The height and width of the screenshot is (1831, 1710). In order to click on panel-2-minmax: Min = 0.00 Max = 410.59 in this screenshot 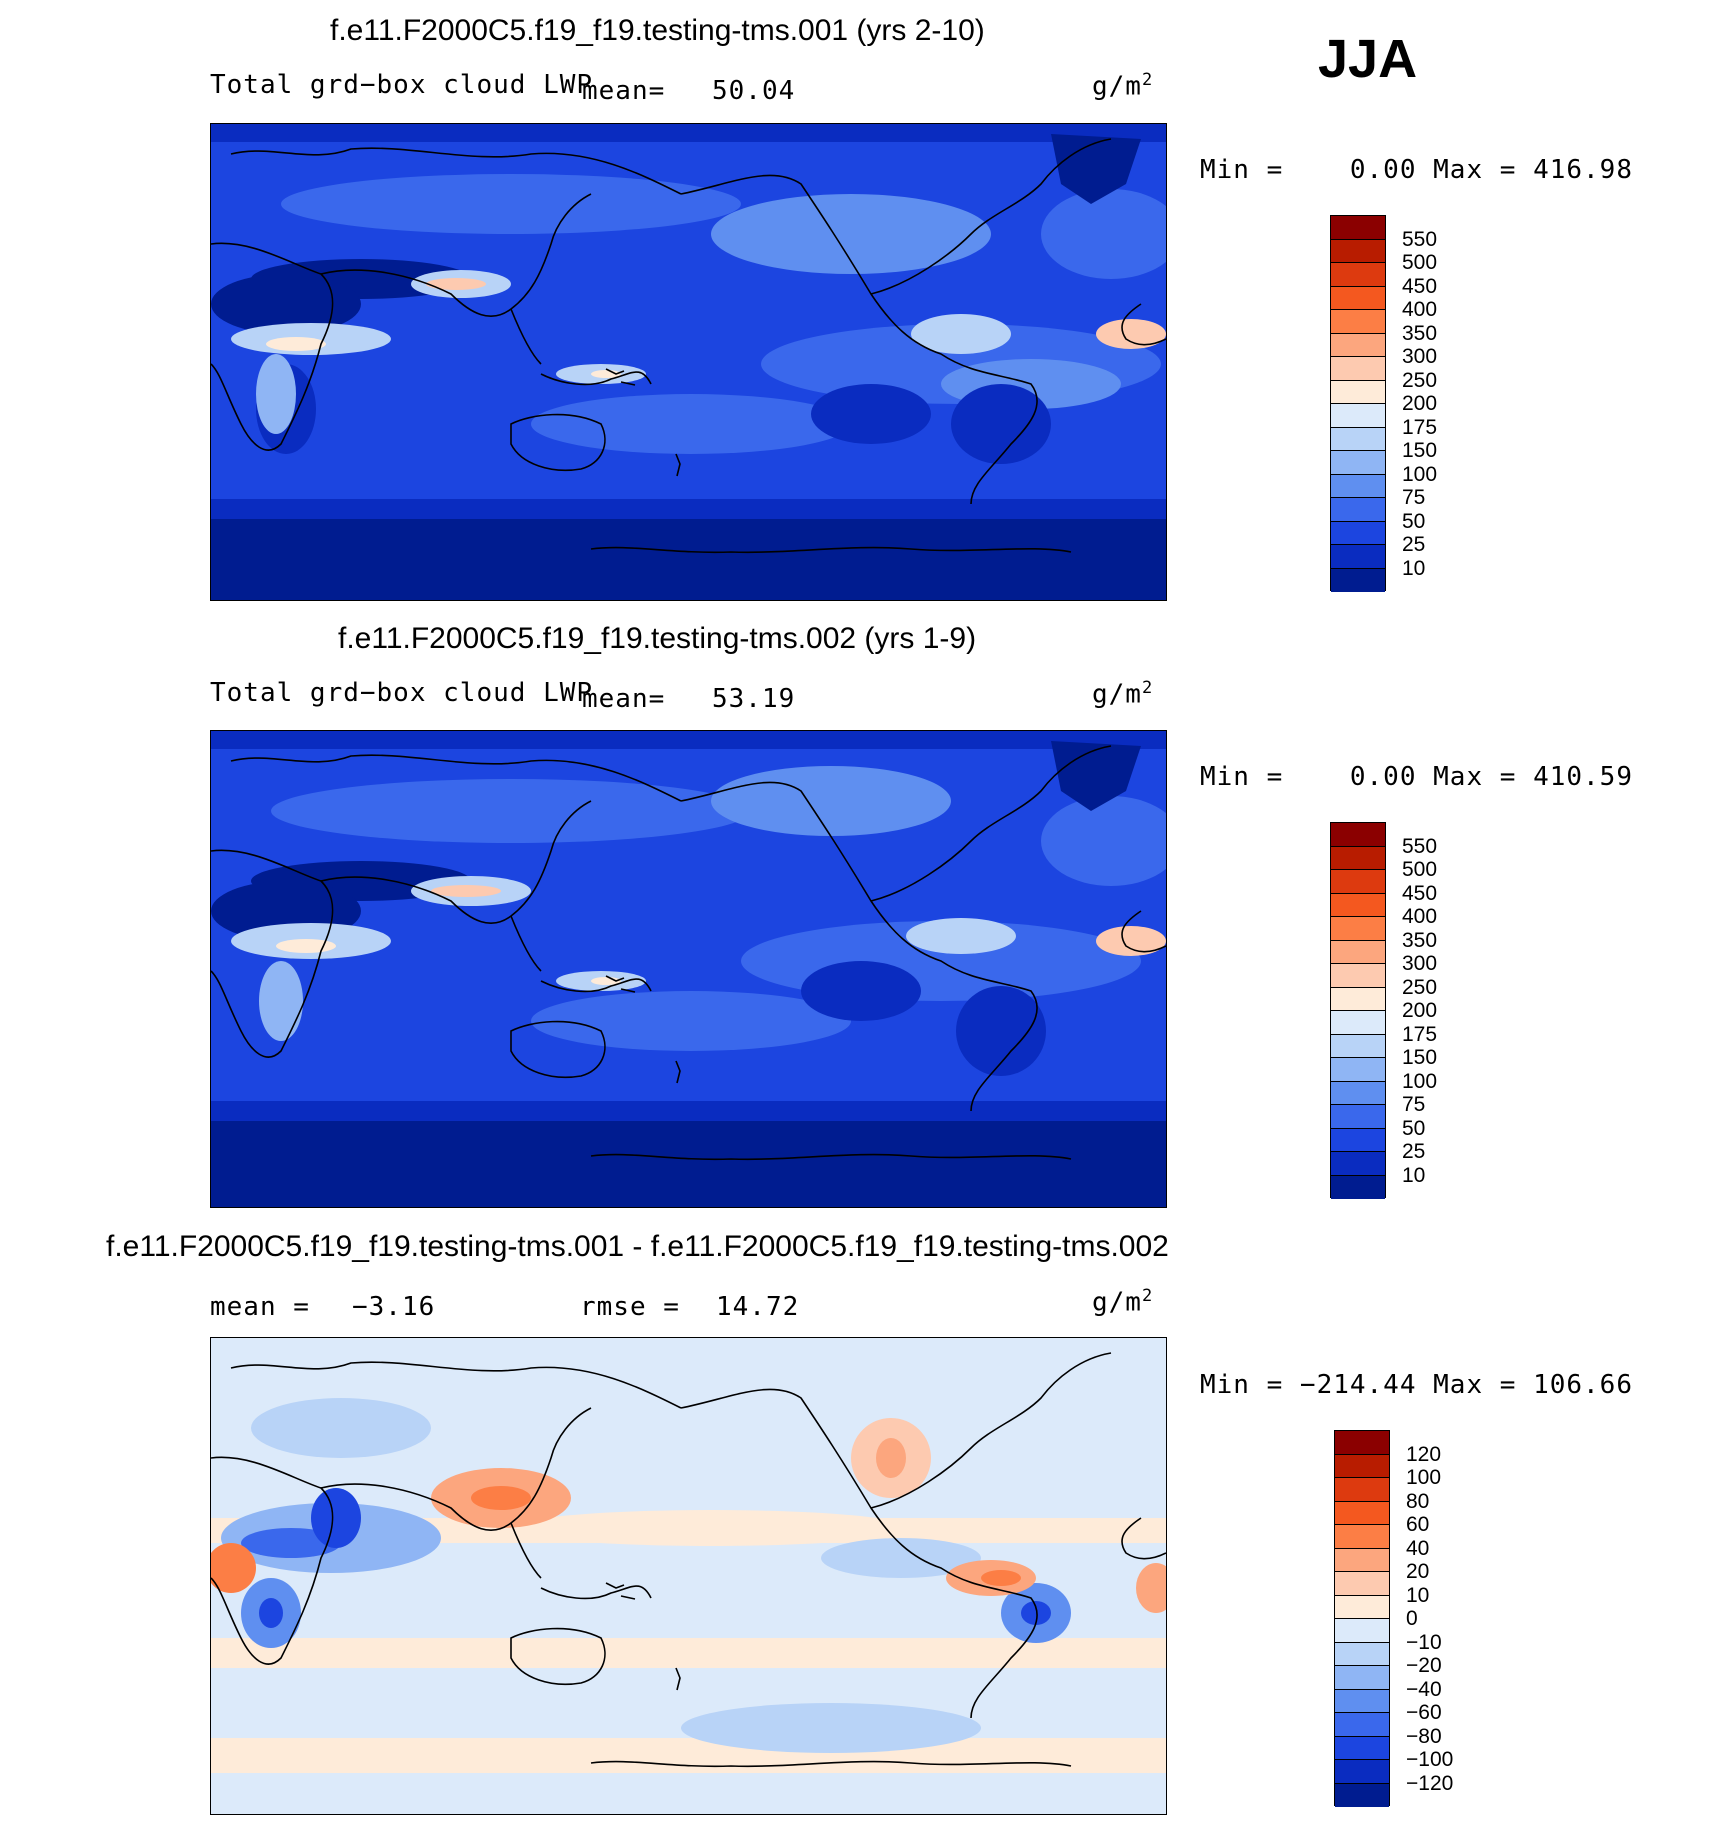, I will do `click(1416, 777)`.